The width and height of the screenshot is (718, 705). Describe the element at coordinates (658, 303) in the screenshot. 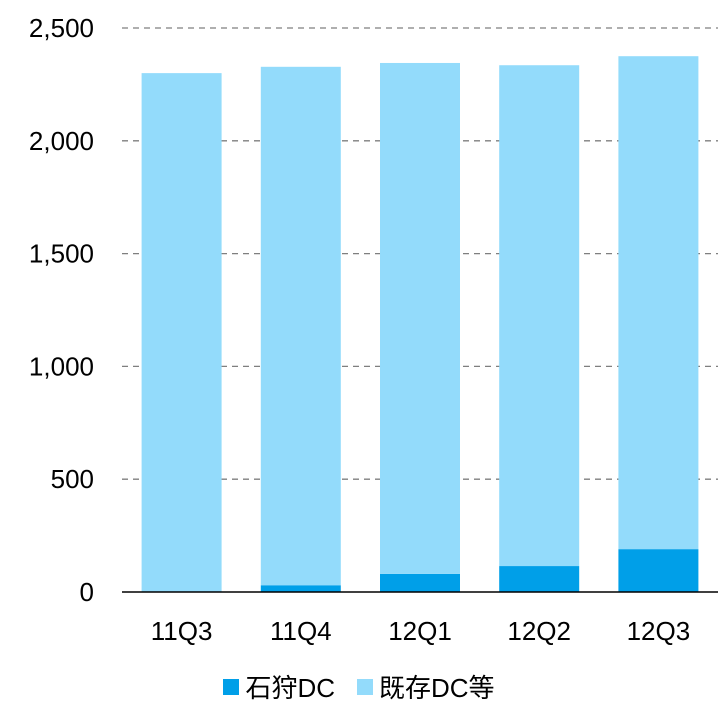

I see `bar-12Q3-existing` at that location.